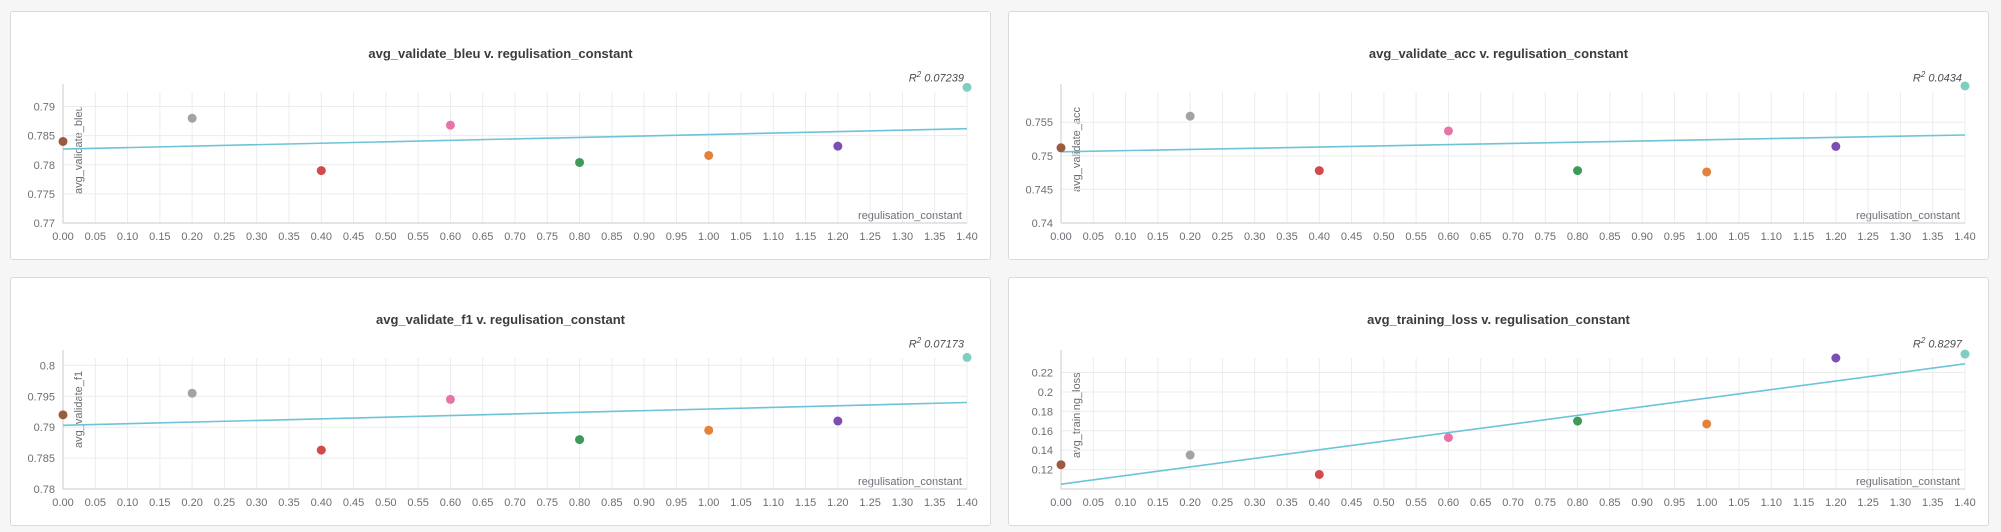 The height and width of the screenshot is (532, 2001). What do you see at coordinates (944, 78) in the screenshot?
I see `r-squared-value: 0.07239` at bounding box center [944, 78].